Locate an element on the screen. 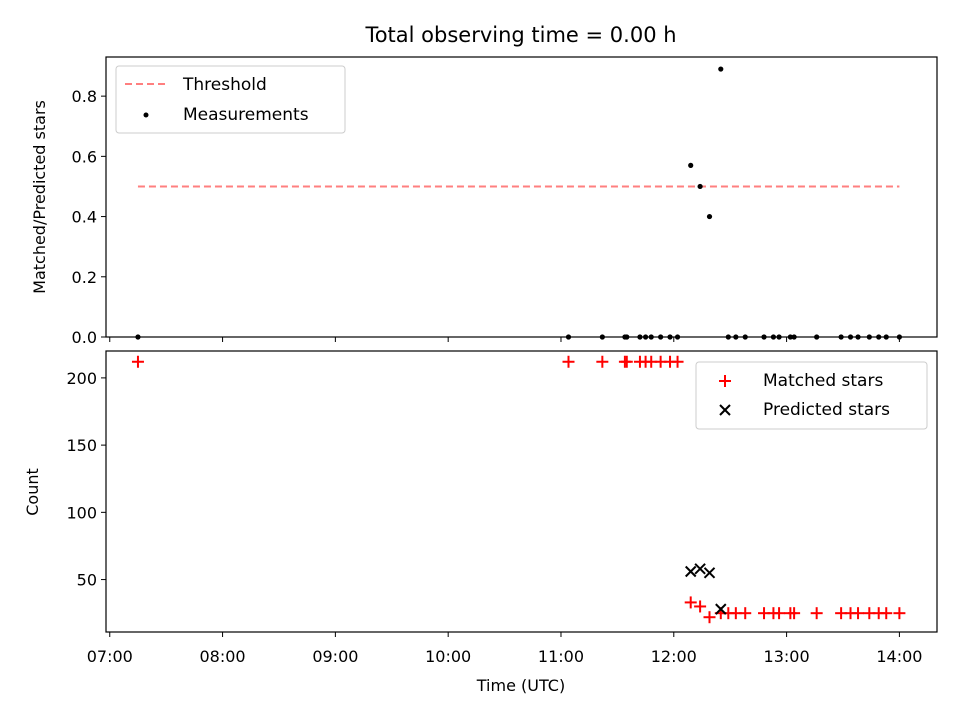 Image resolution: width=960 pixels, height=720 pixels. top-y-axis-label: Matched/Predicted stars is located at coordinates (39, 197).